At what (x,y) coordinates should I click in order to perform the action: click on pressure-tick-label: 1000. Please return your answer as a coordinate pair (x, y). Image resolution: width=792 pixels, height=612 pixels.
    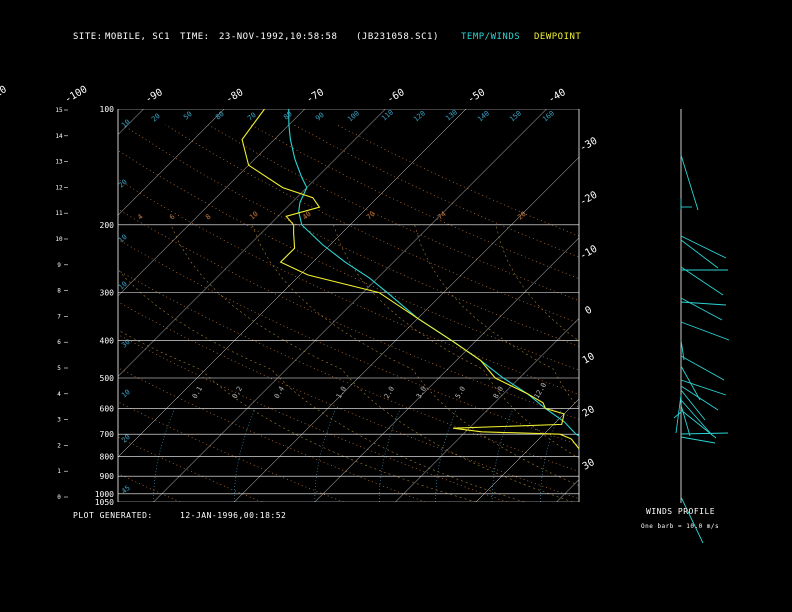
    Looking at the image, I should click on (104, 494).